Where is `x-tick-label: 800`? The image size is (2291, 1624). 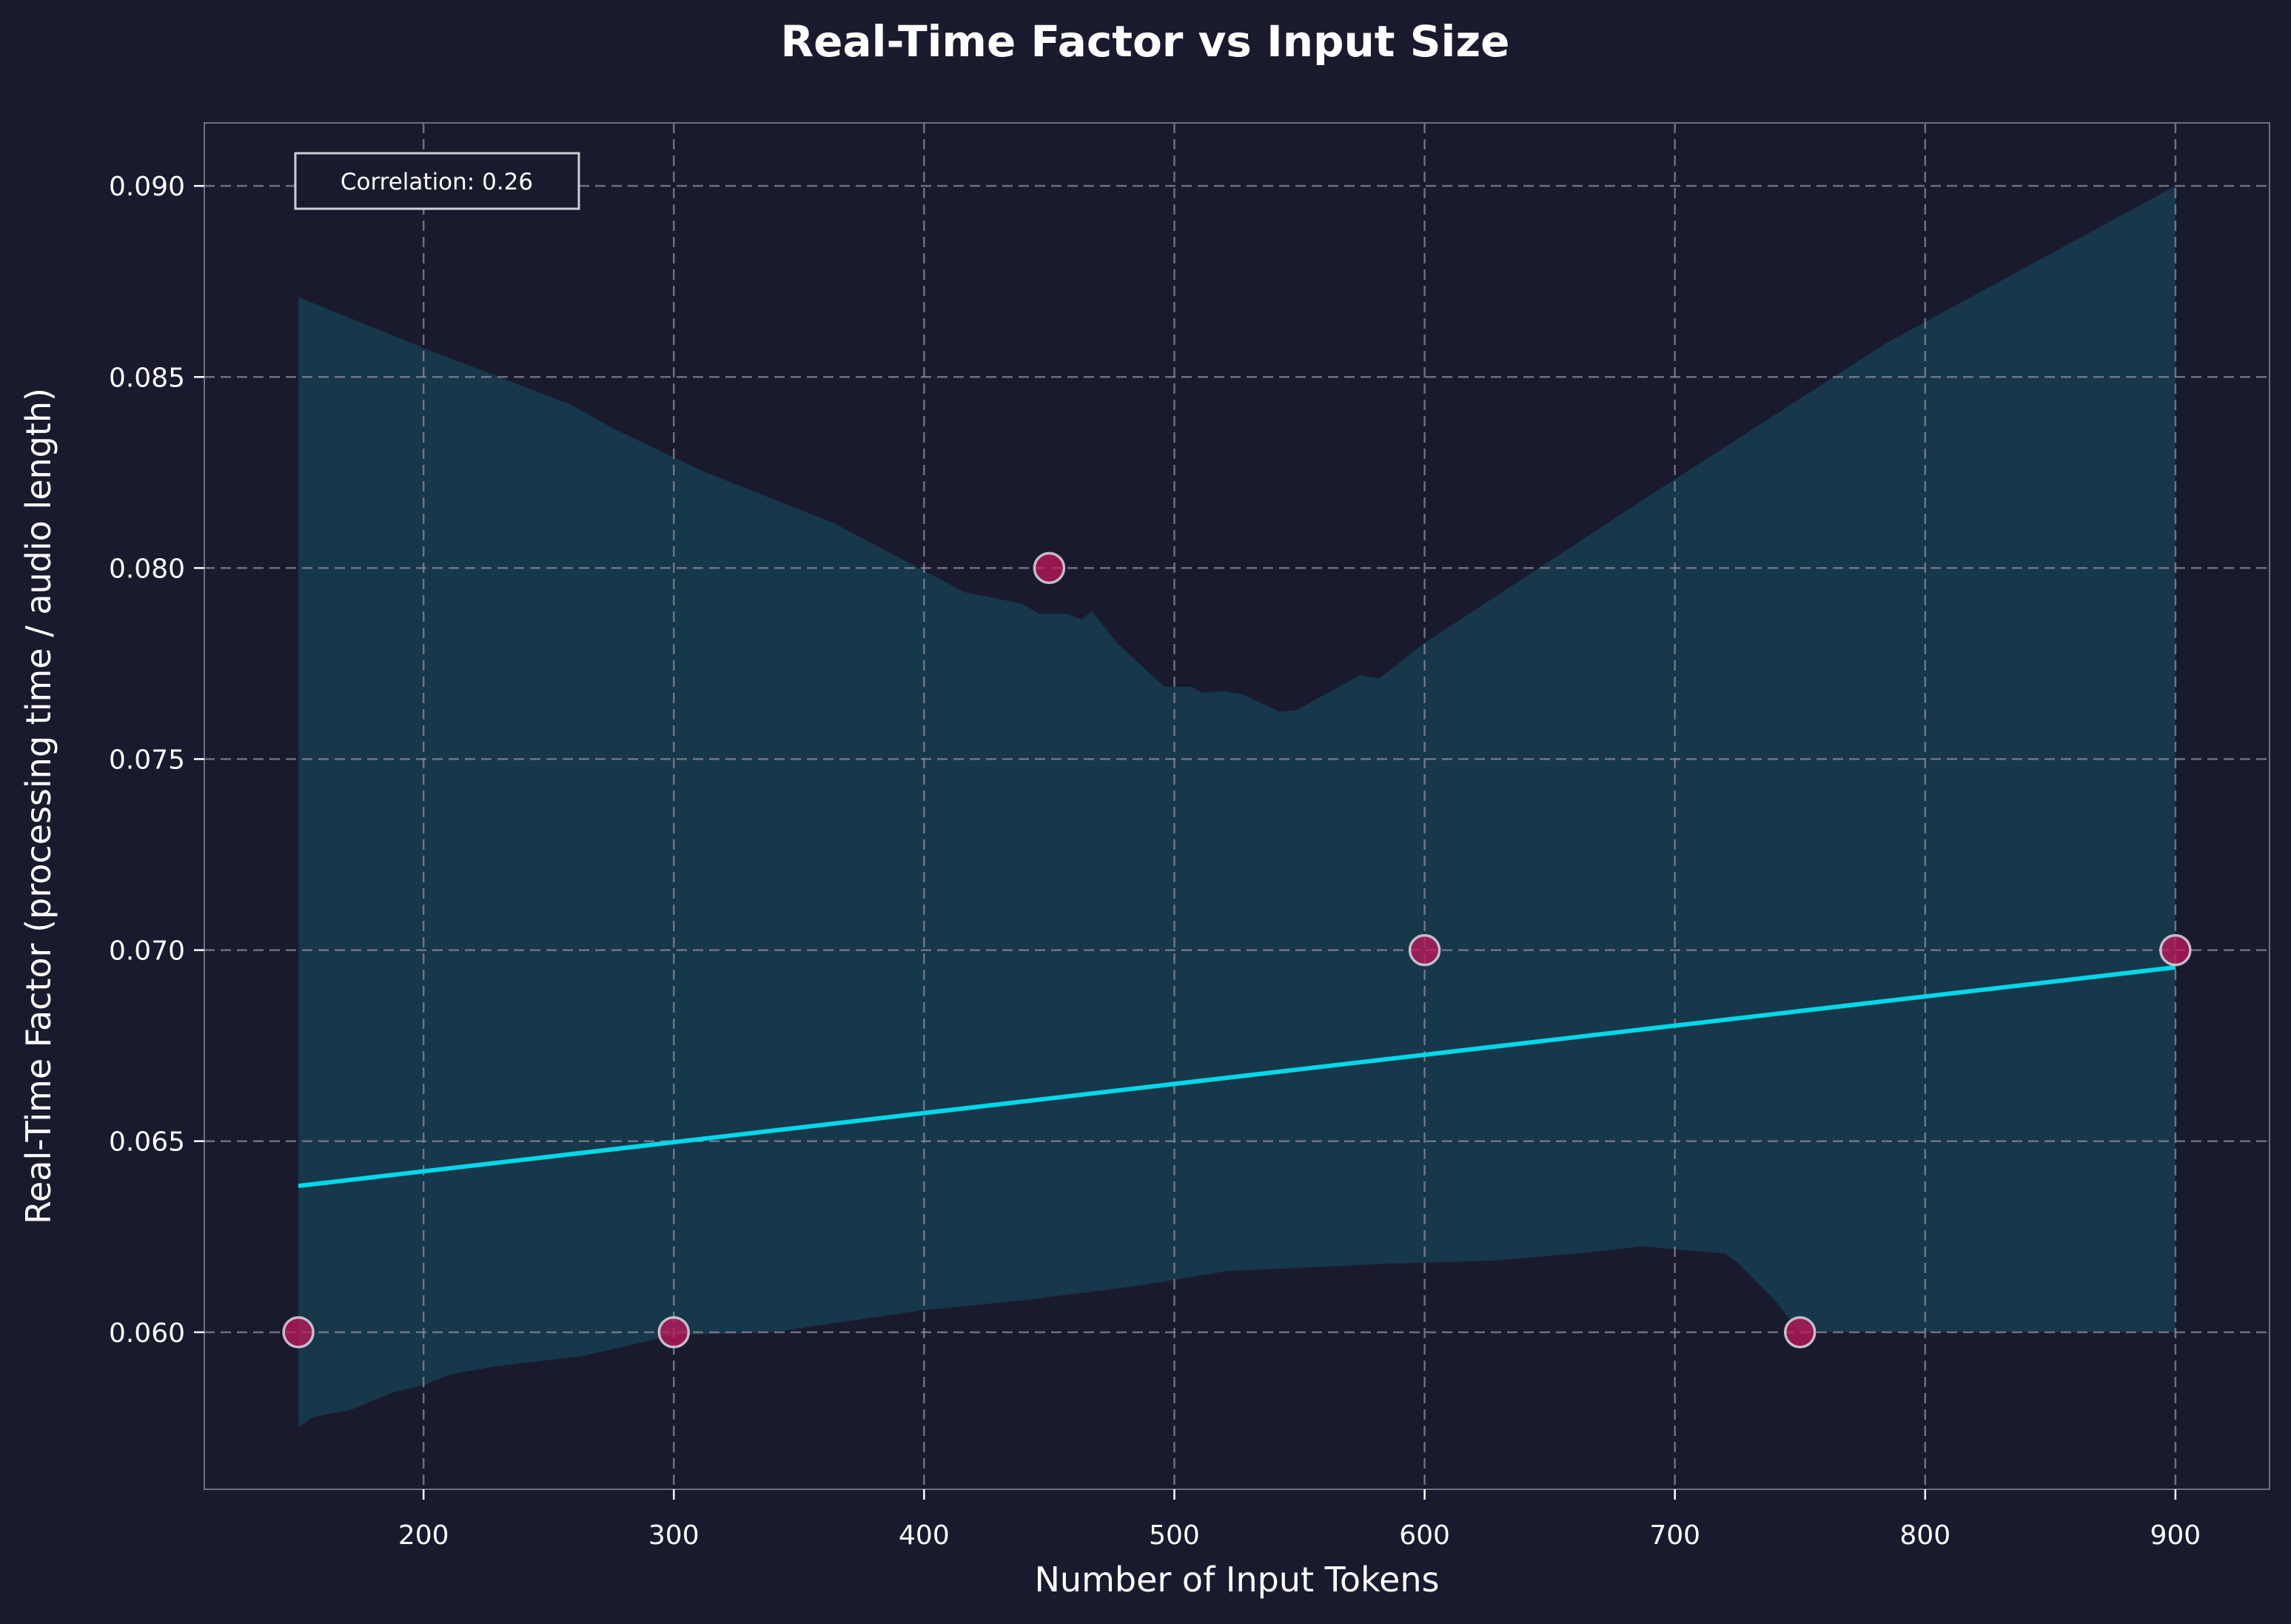 x-tick-label: 800 is located at coordinates (1924, 1535).